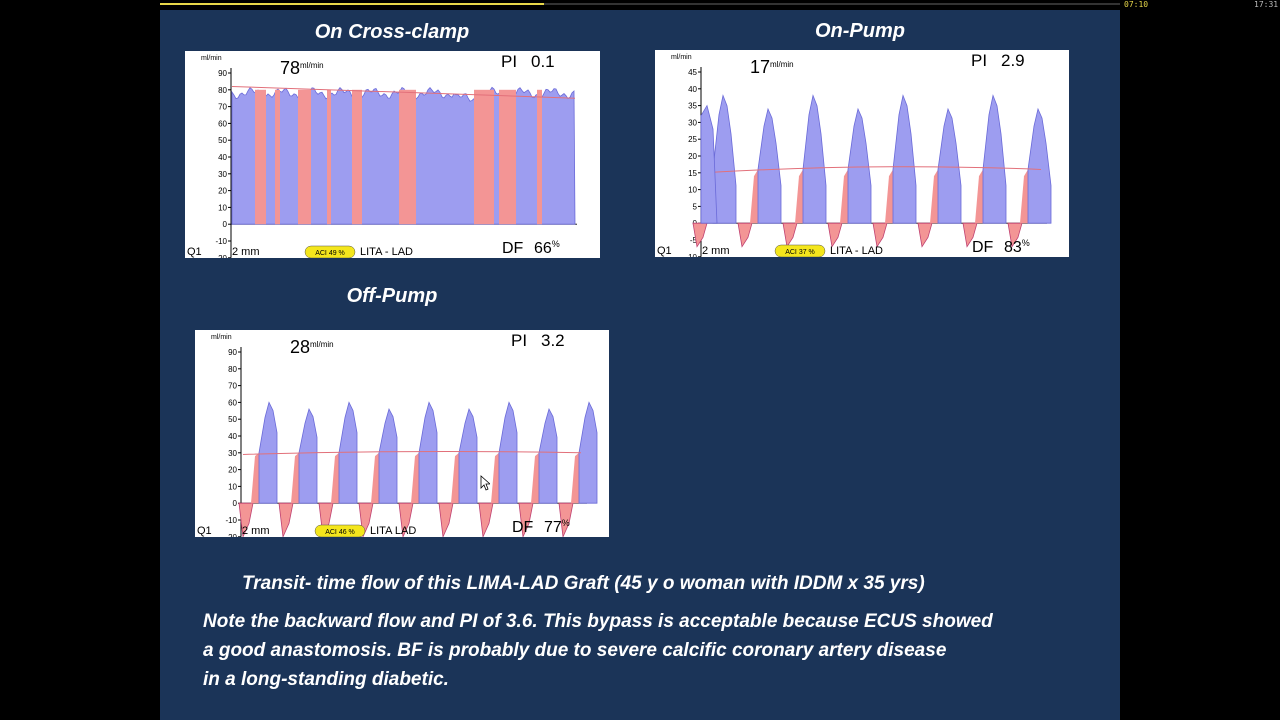  What do you see at coordinates (256, 531) in the screenshot?
I see `probe-size: 2 mm` at bounding box center [256, 531].